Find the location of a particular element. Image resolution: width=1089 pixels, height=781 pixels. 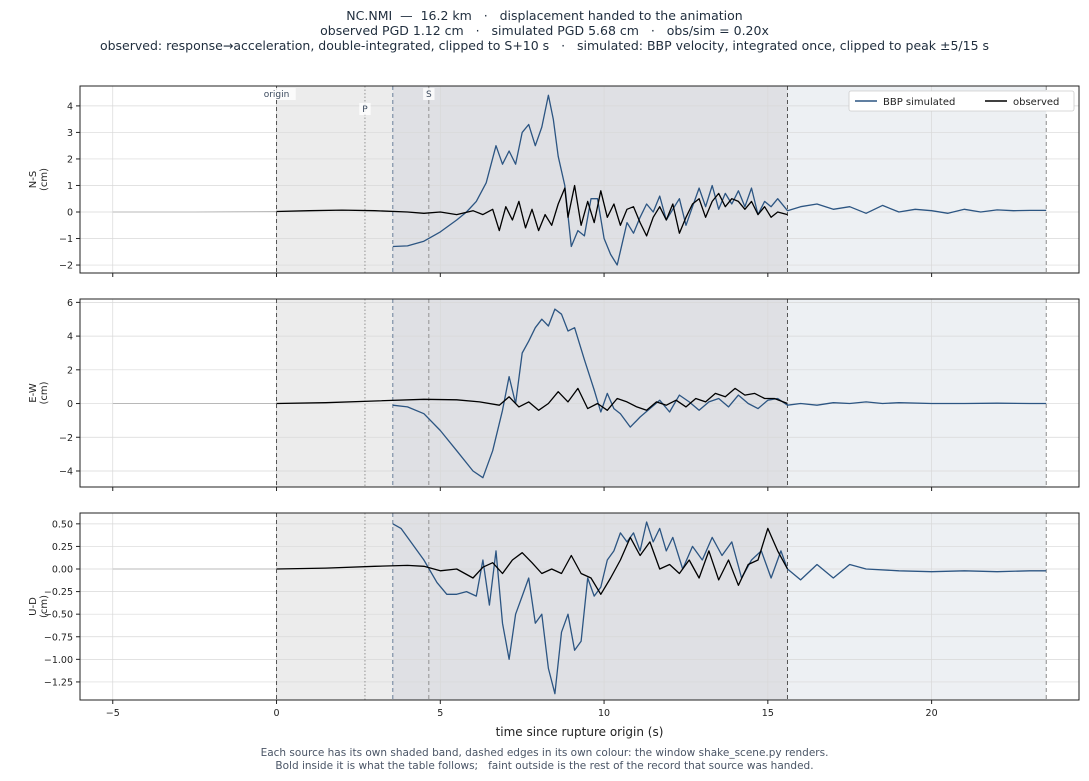

x-tick-label: 15 is located at coordinates (768, 713).